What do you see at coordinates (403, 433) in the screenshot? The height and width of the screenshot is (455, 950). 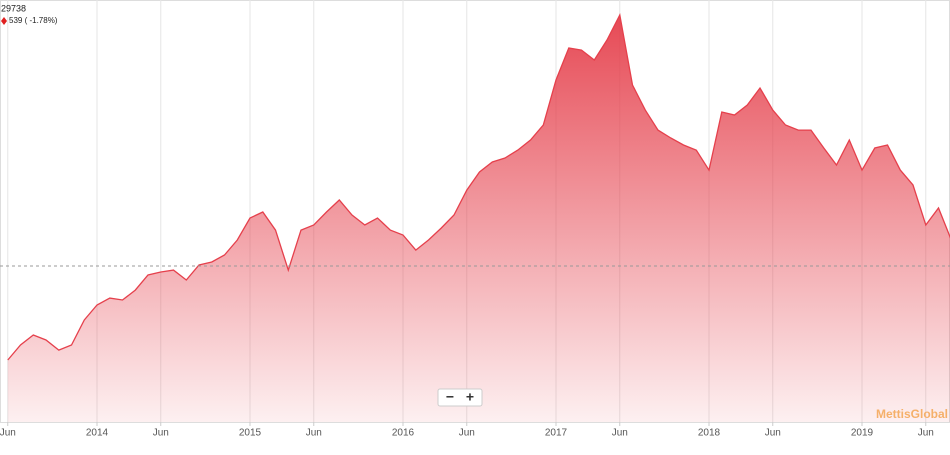 I see `x-tick-label: 2016` at bounding box center [403, 433].